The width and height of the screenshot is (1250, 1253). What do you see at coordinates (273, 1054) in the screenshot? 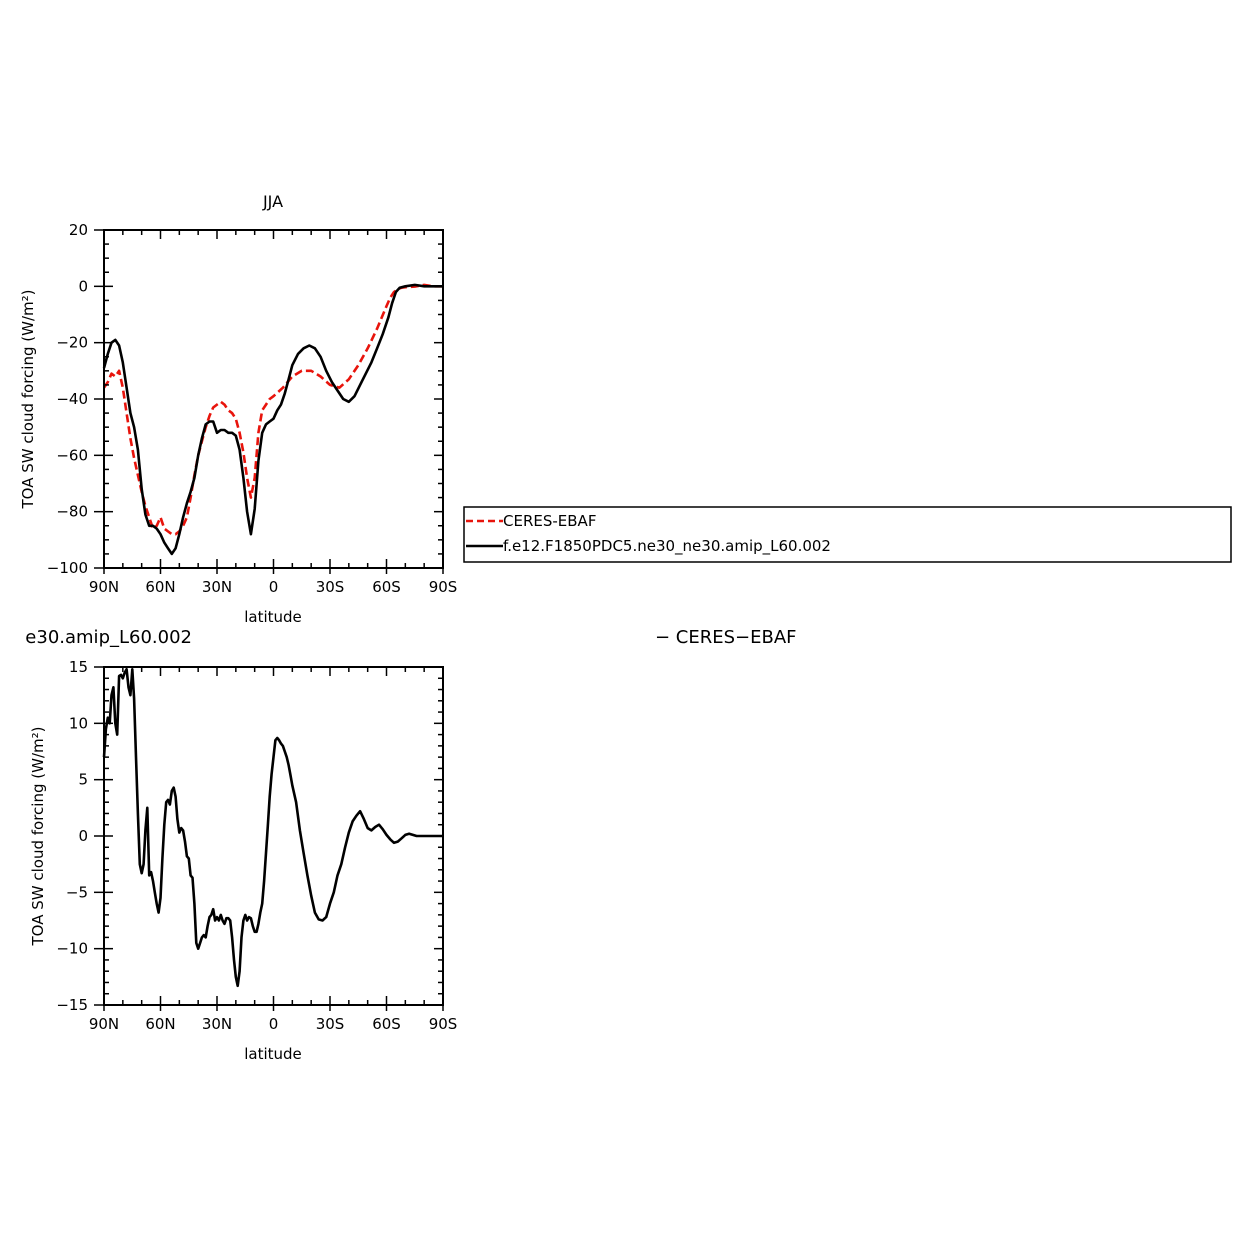
I see `bottom-panel-x-label: latitude` at bounding box center [273, 1054].